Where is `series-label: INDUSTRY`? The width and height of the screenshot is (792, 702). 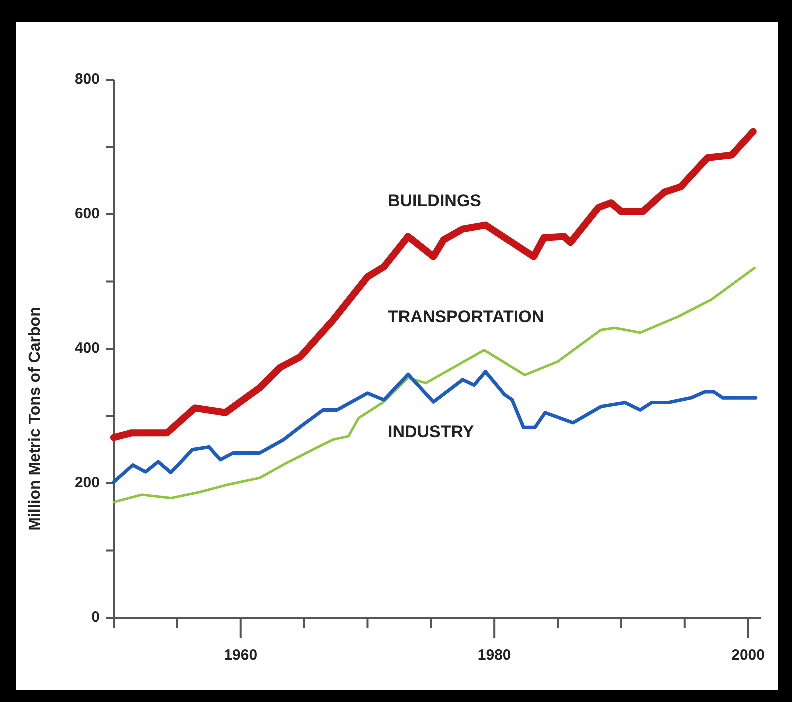
series-label: INDUSTRY is located at coordinates (431, 432).